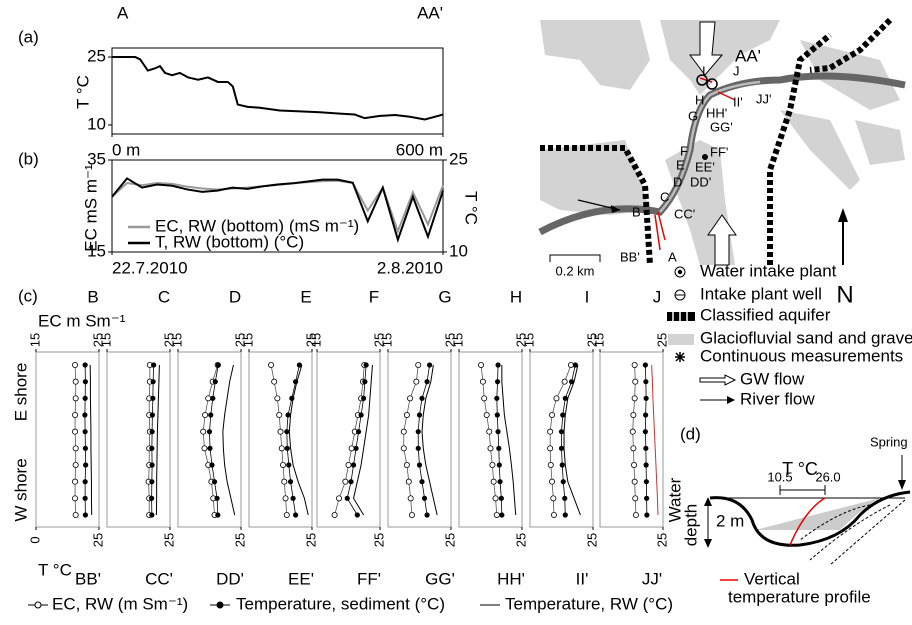 The width and height of the screenshot is (912, 625). What do you see at coordinates (664, 196) in the screenshot?
I see `map-label: C` at bounding box center [664, 196].